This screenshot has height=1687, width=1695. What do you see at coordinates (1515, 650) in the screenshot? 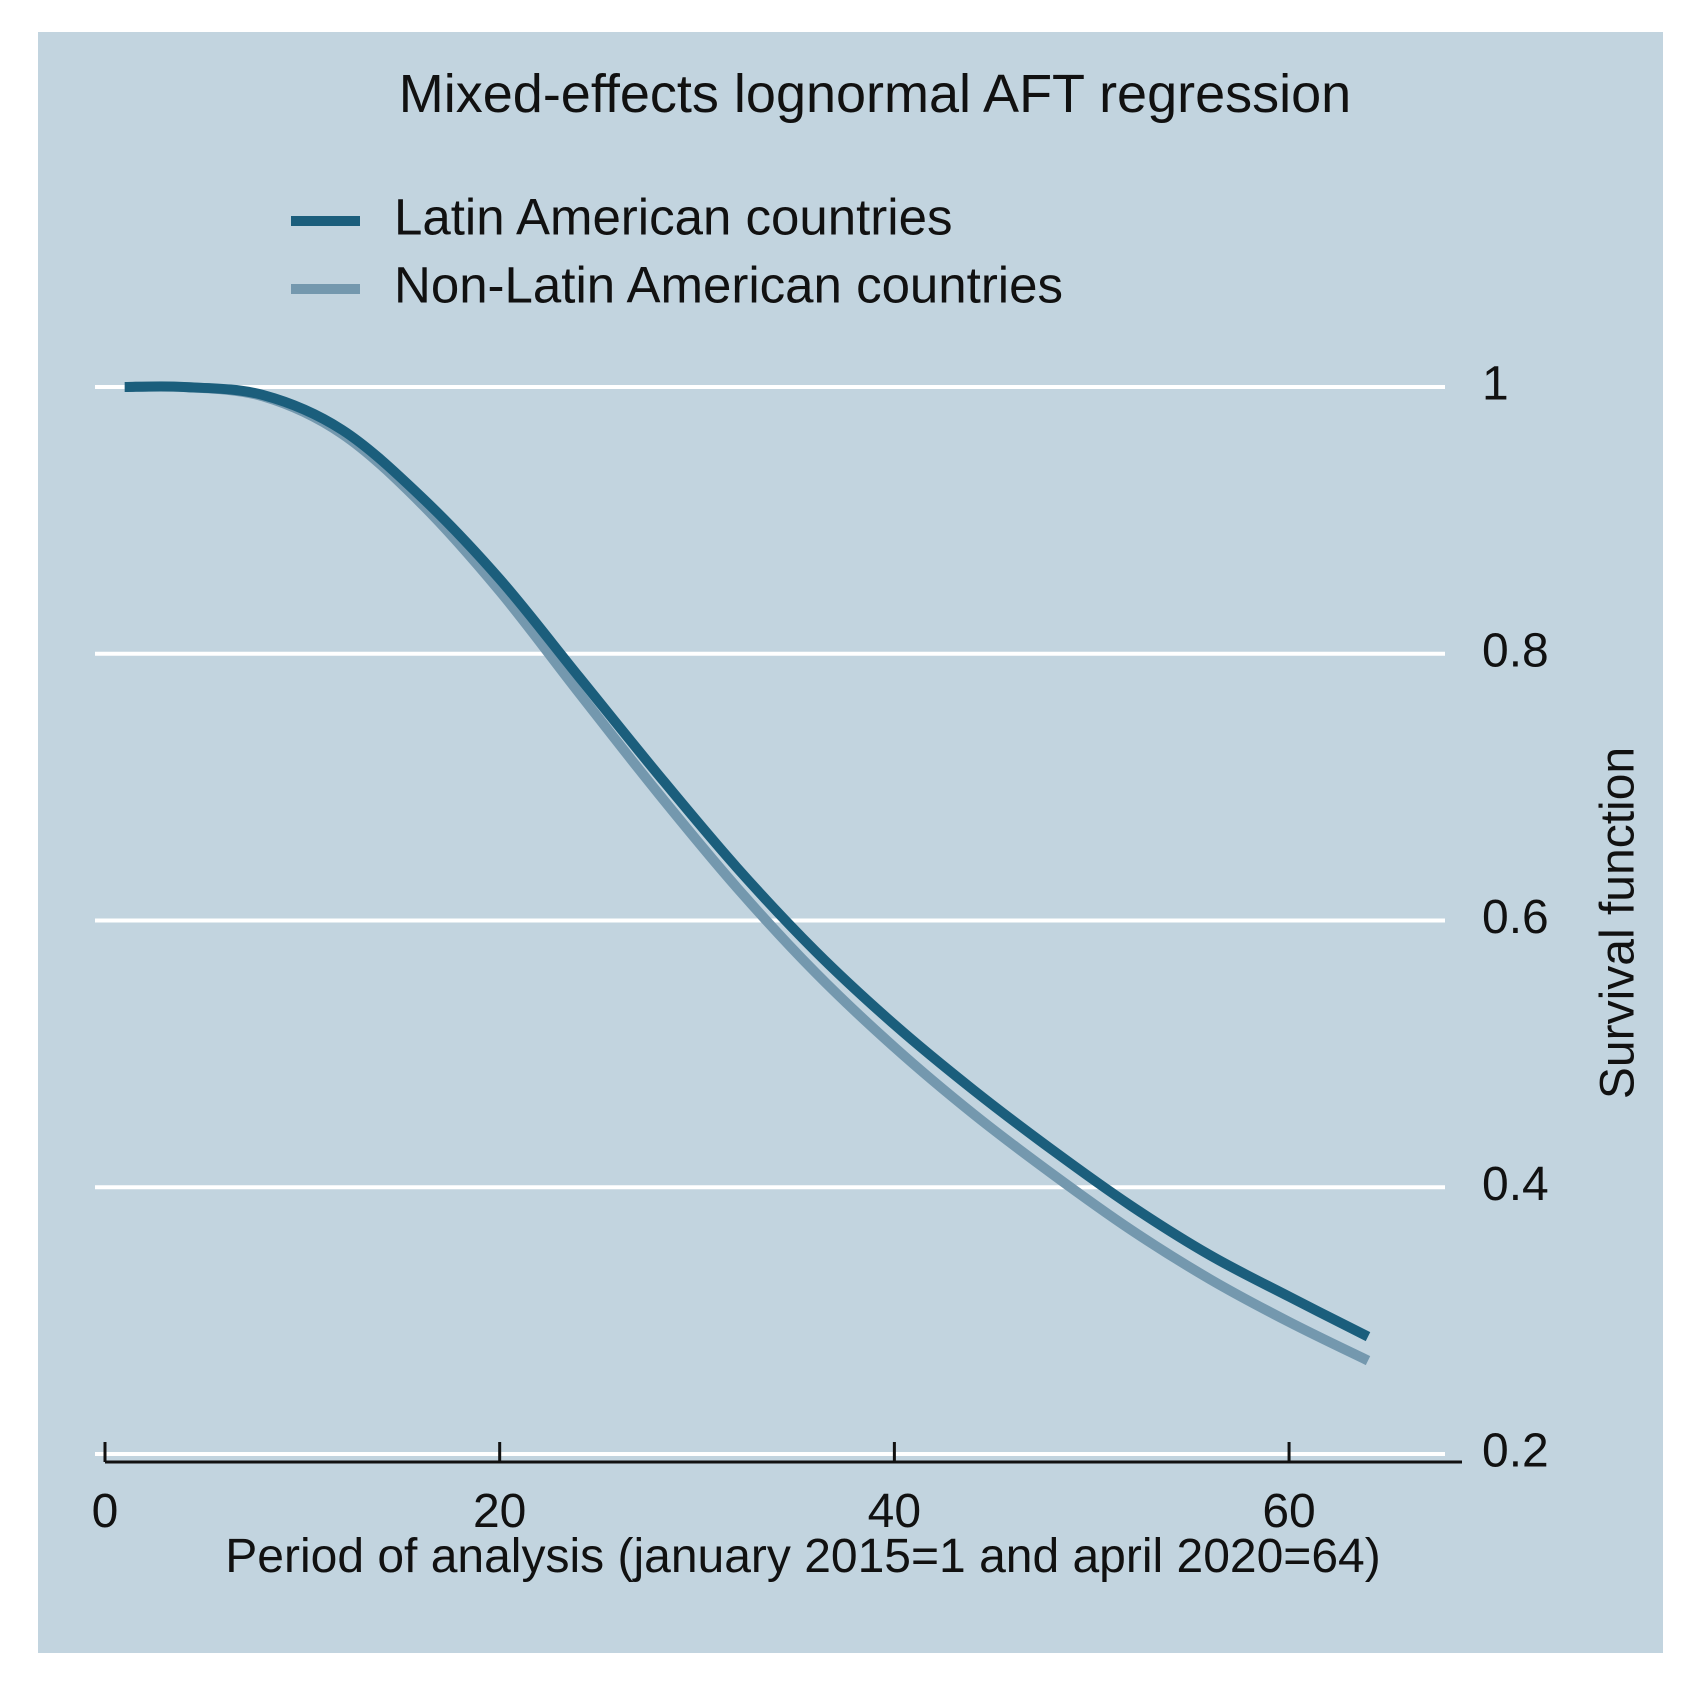
I see `y-tick-label: 0.8` at bounding box center [1515, 650].